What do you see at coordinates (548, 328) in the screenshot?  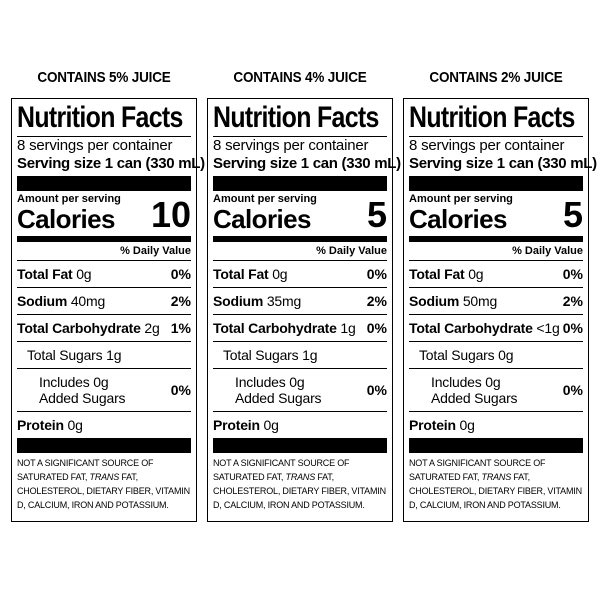 I see `nutrient-amount: <1g` at bounding box center [548, 328].